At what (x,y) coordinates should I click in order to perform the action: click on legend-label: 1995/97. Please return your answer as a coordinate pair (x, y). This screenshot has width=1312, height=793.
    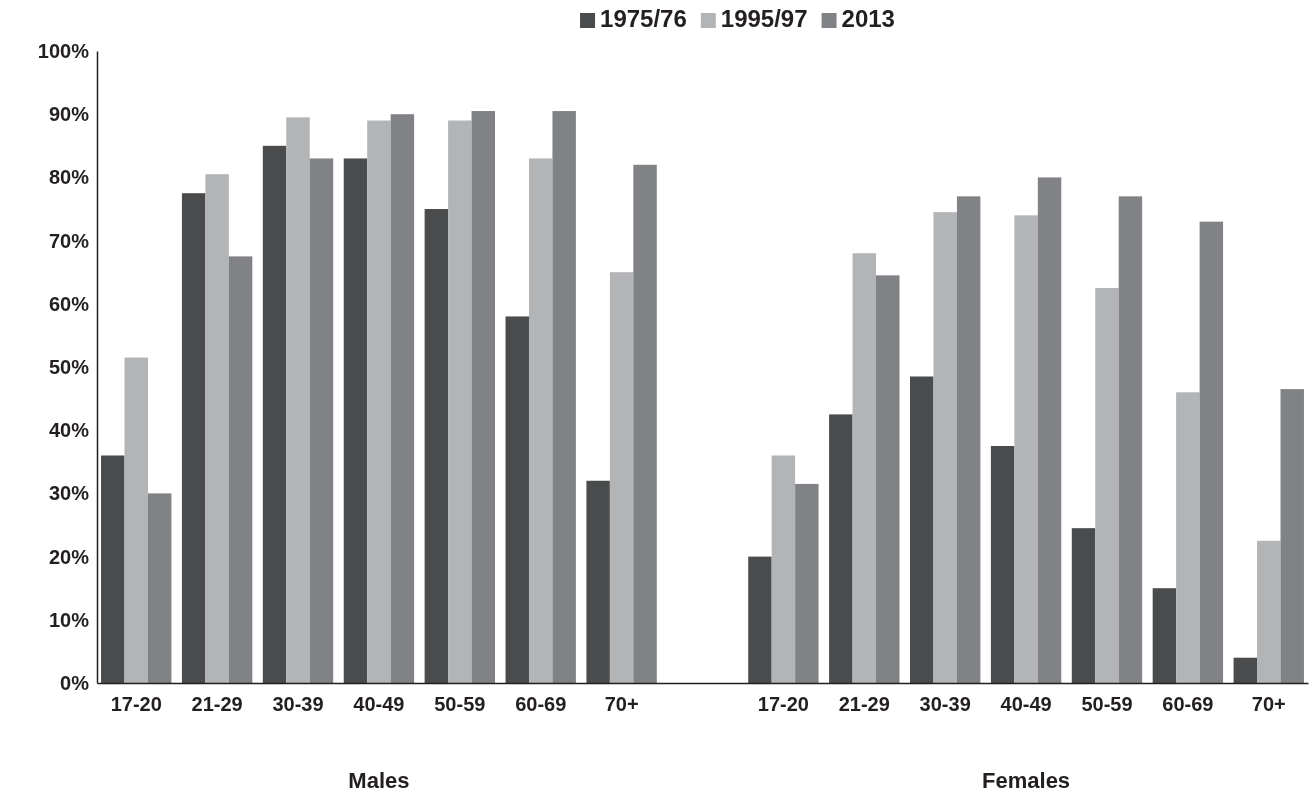
    Looking at the image, I should click on (764, 18).